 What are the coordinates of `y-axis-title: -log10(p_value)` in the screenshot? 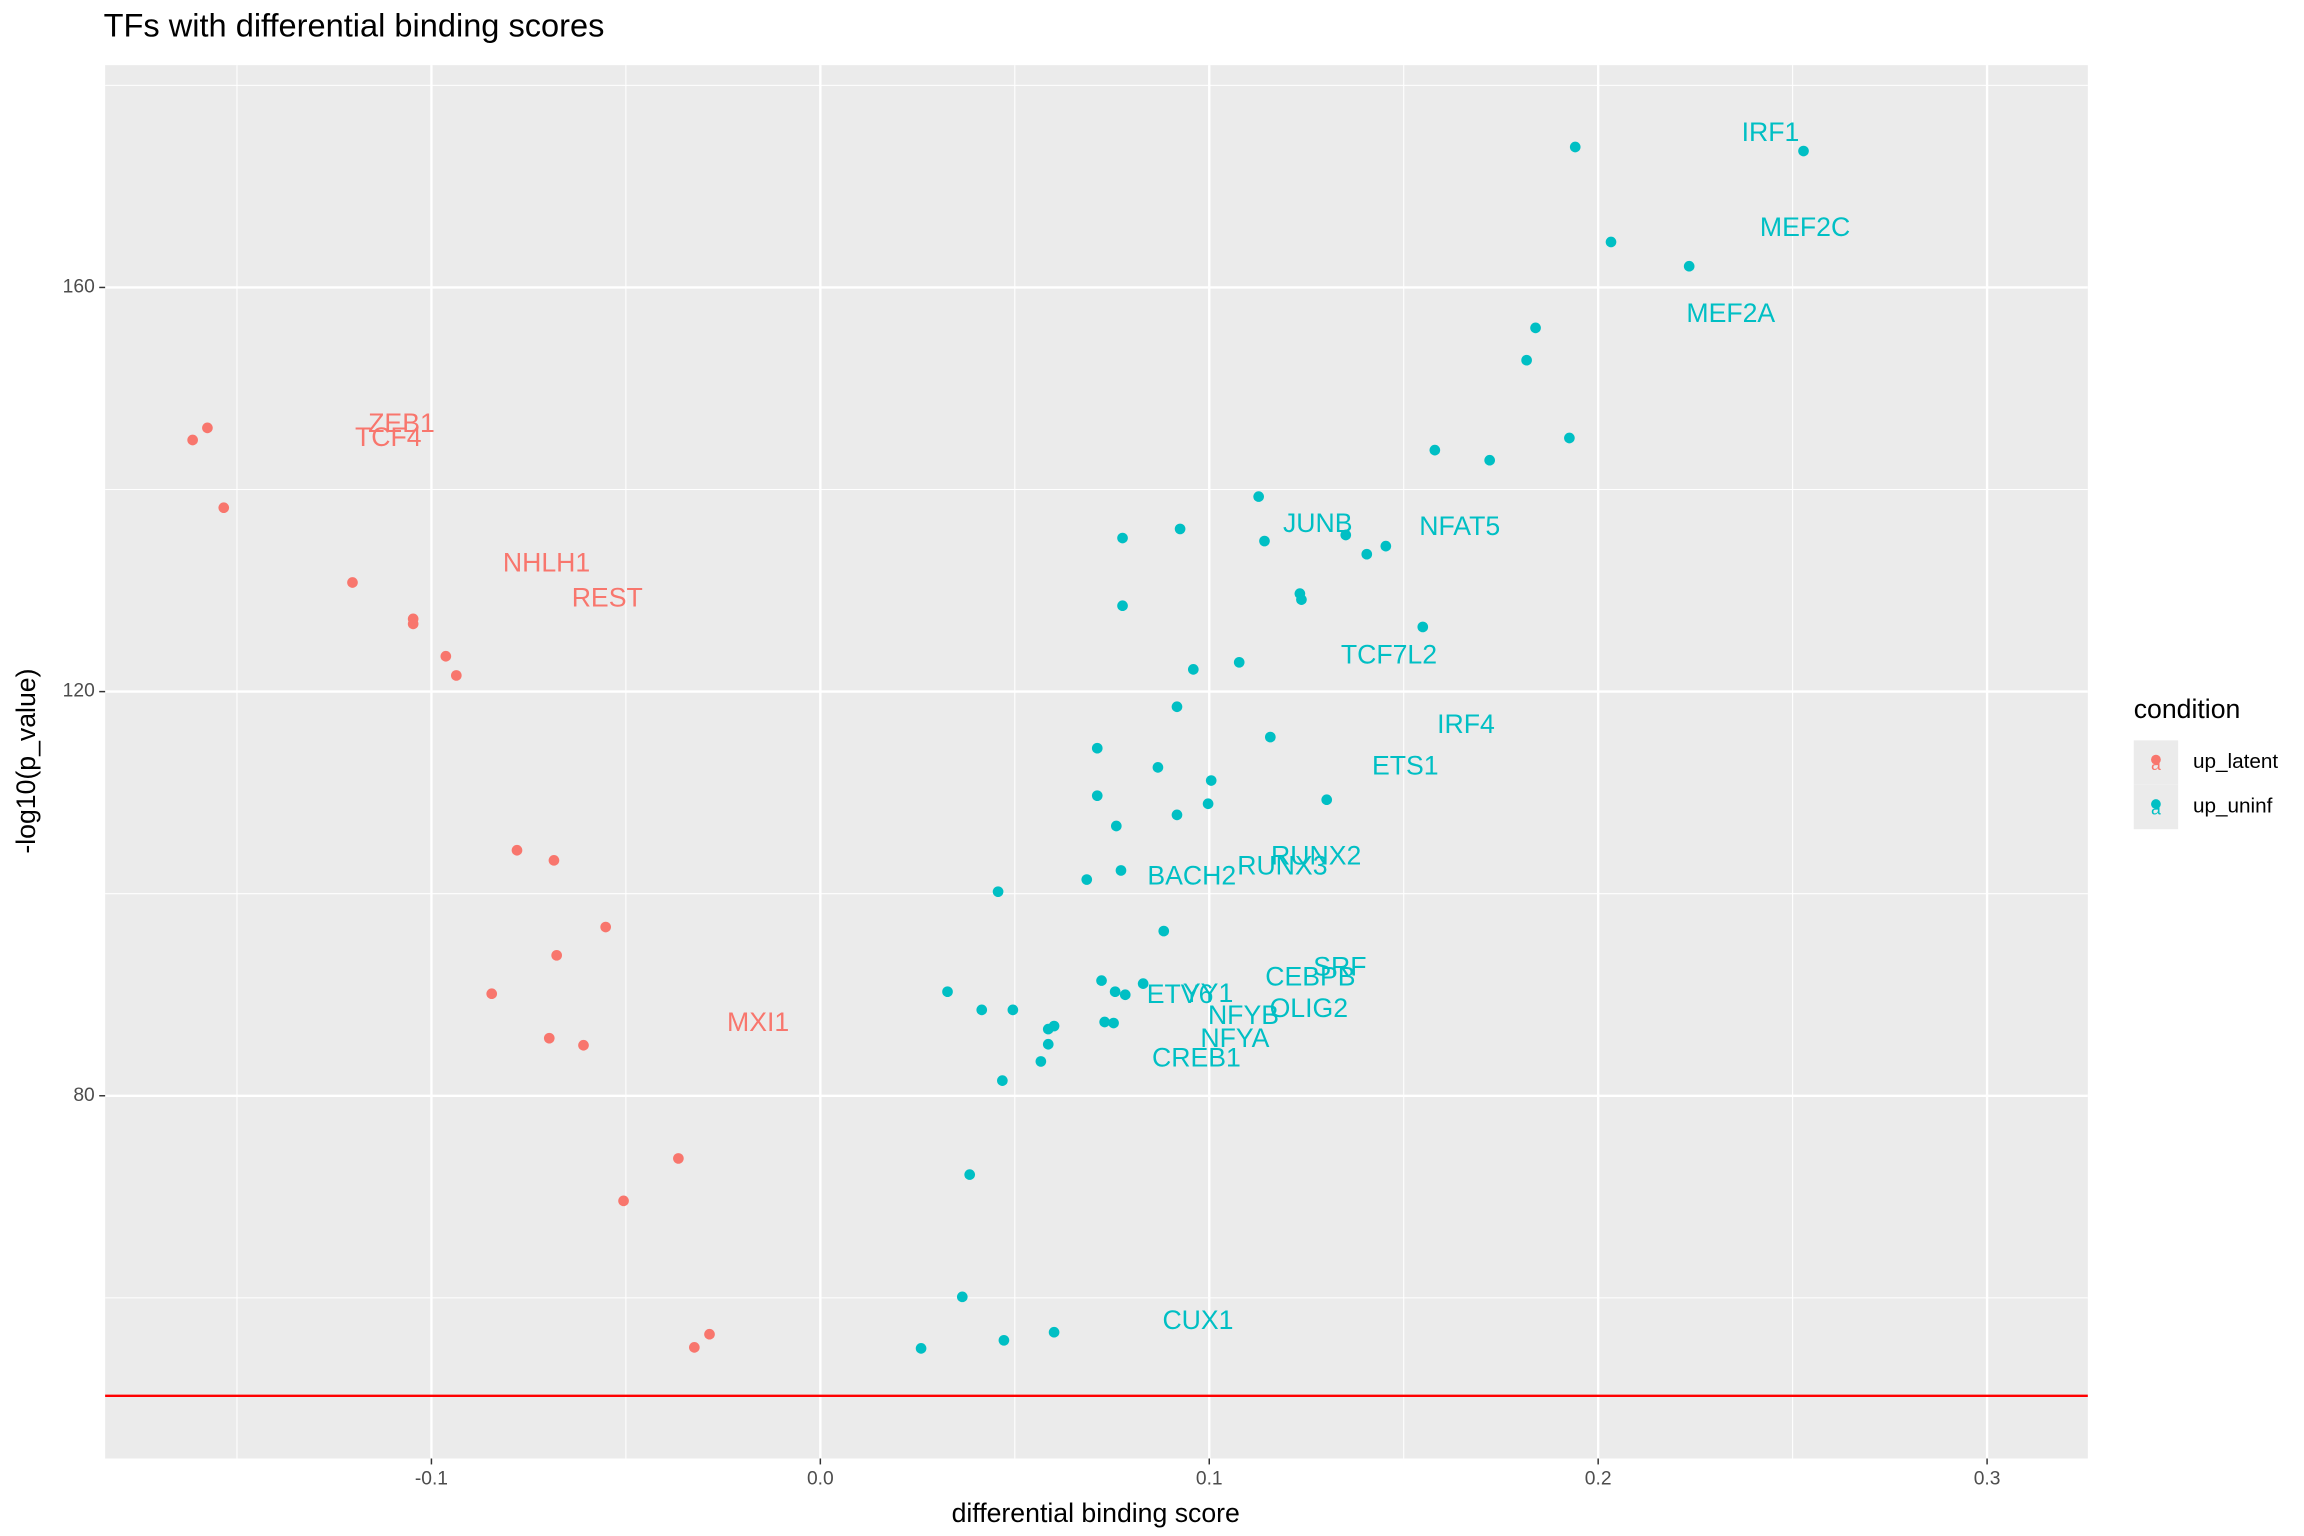 It's located at (26, 761).